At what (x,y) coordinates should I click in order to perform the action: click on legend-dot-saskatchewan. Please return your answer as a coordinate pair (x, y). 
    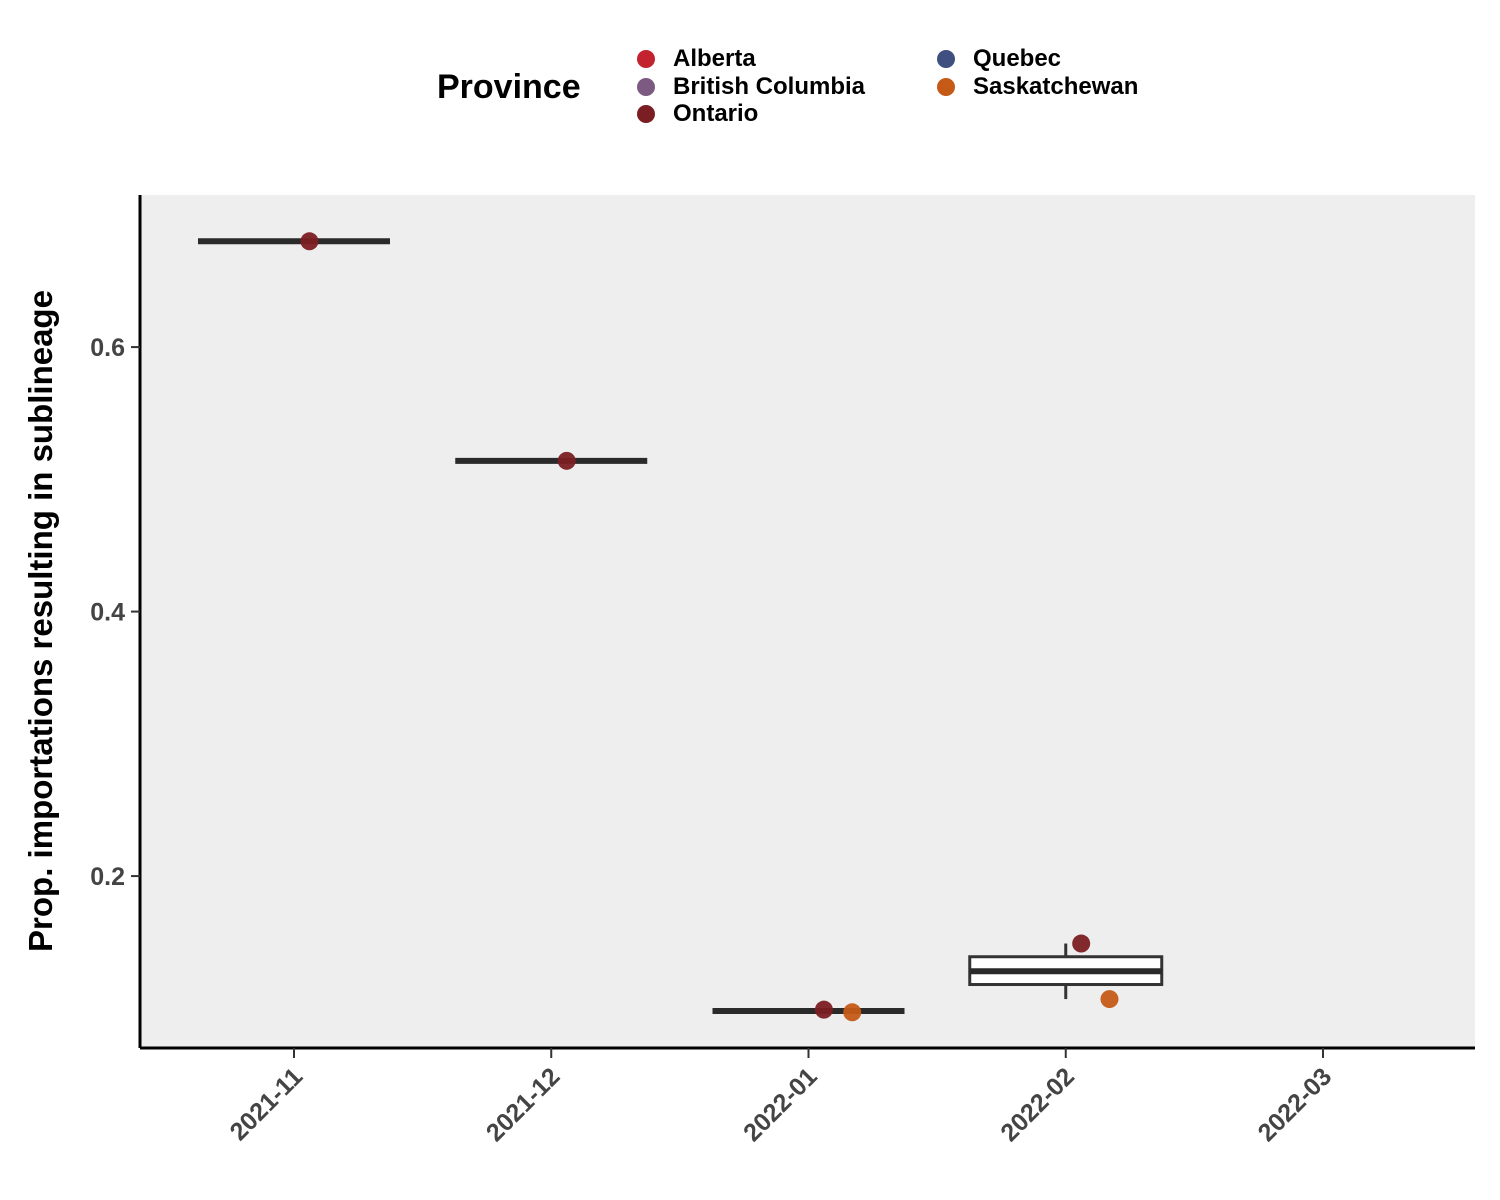
    Looking at the image, I should click on (946, 87).